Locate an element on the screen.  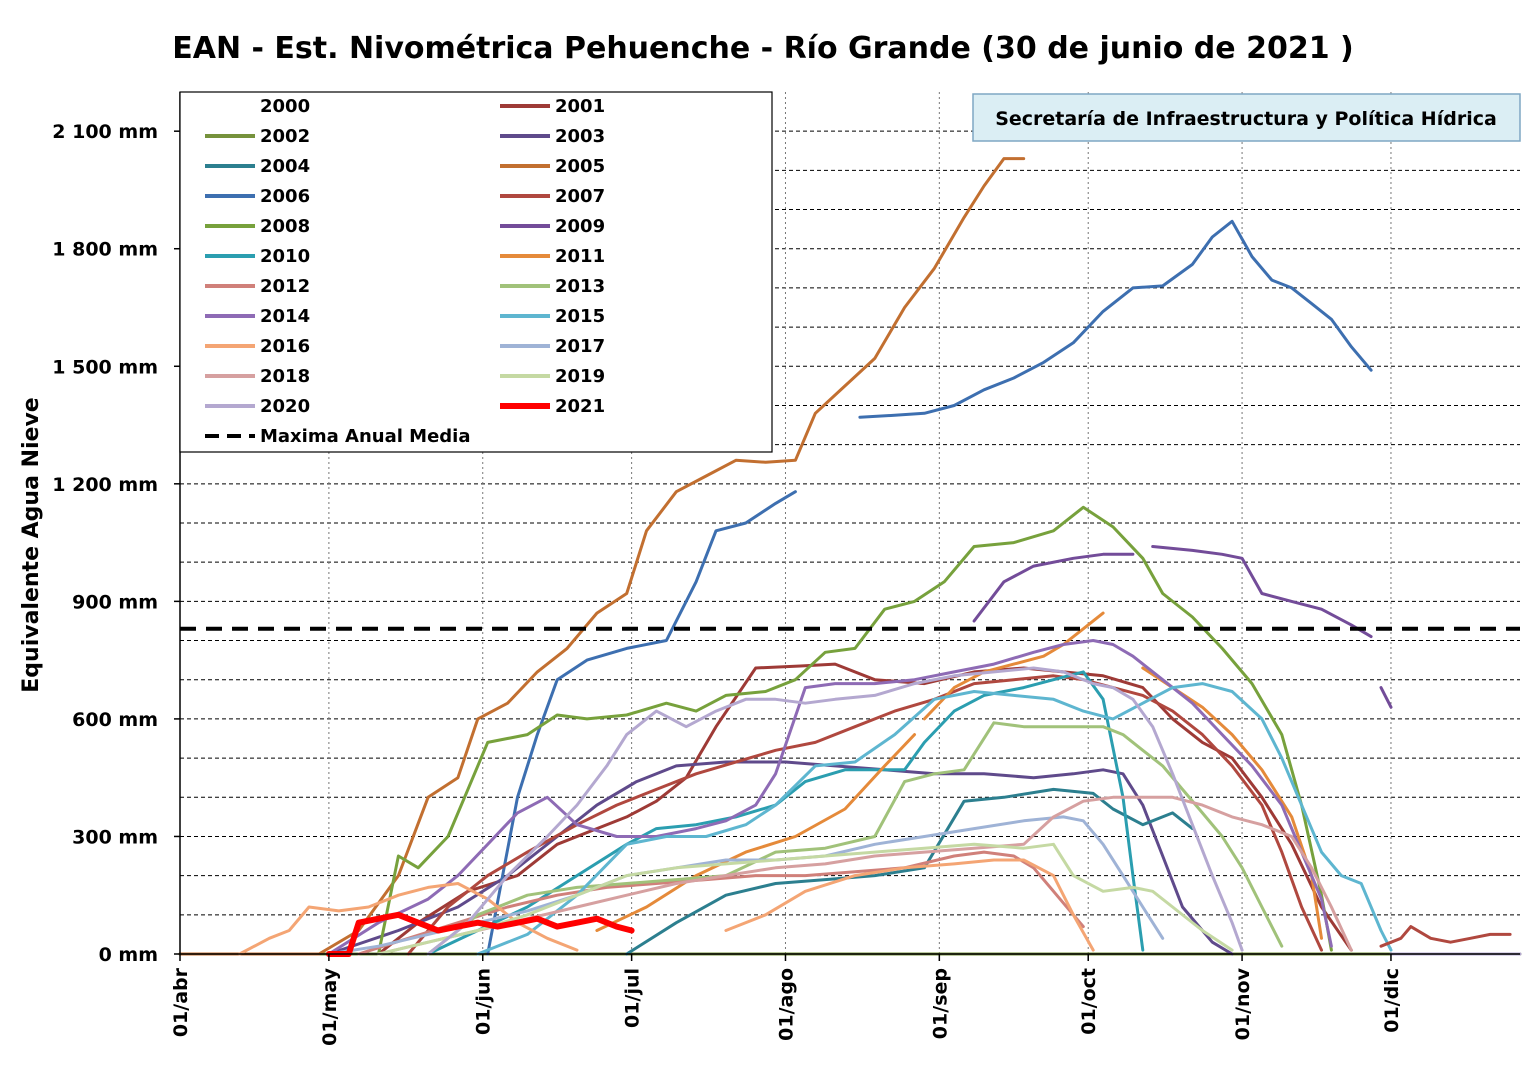
legend-label: 2006 is located at coordinates (285, 196).